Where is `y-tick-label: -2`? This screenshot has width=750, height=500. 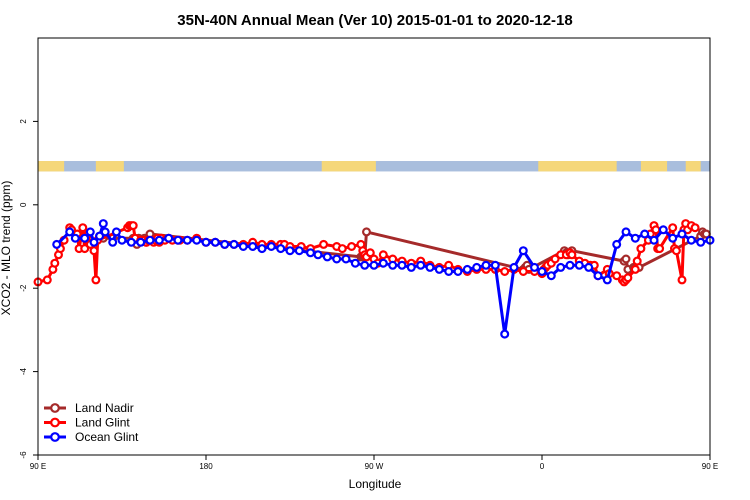
y-tick-label: -2 is located at coordinates (23, 288).